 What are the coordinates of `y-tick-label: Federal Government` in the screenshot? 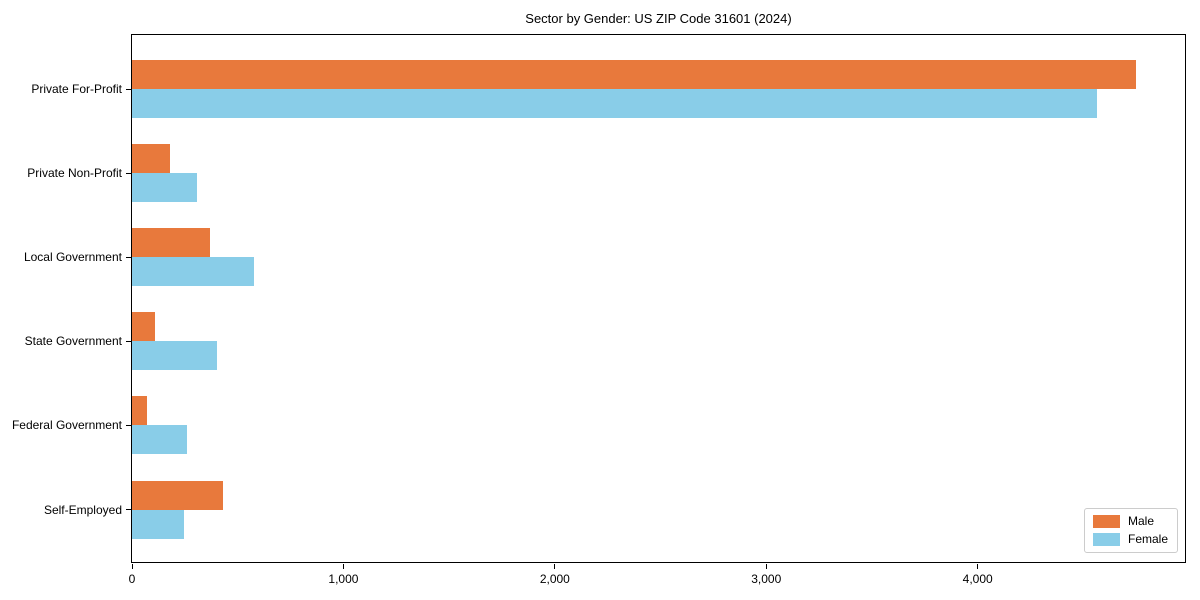 It's located at (66, 425).